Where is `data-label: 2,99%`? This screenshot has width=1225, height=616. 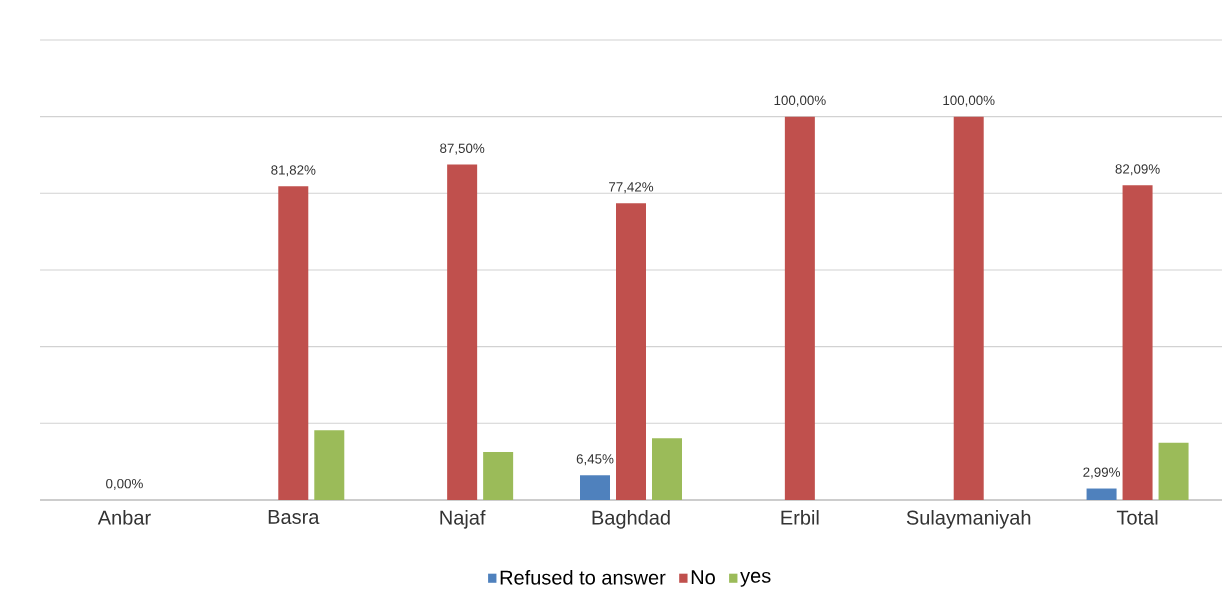 data-label: 2,99% is located at coordinates (1102, 473).